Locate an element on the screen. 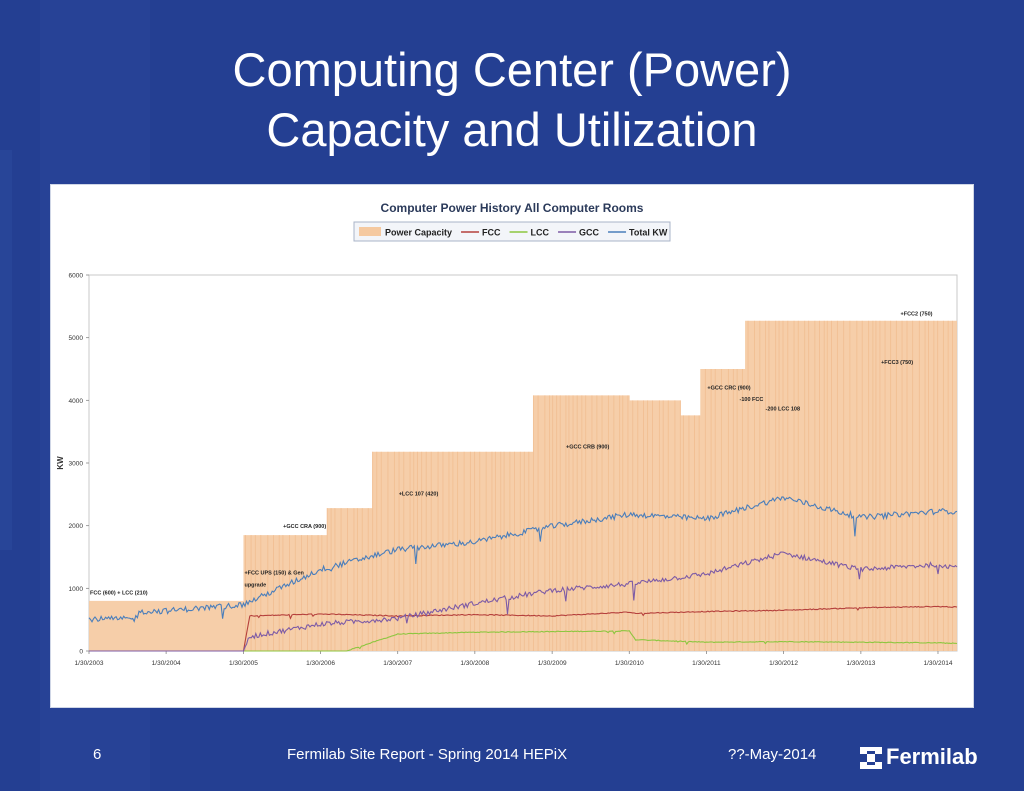  y-tick-label-4: 4000 is located at coordinates (76, 401).